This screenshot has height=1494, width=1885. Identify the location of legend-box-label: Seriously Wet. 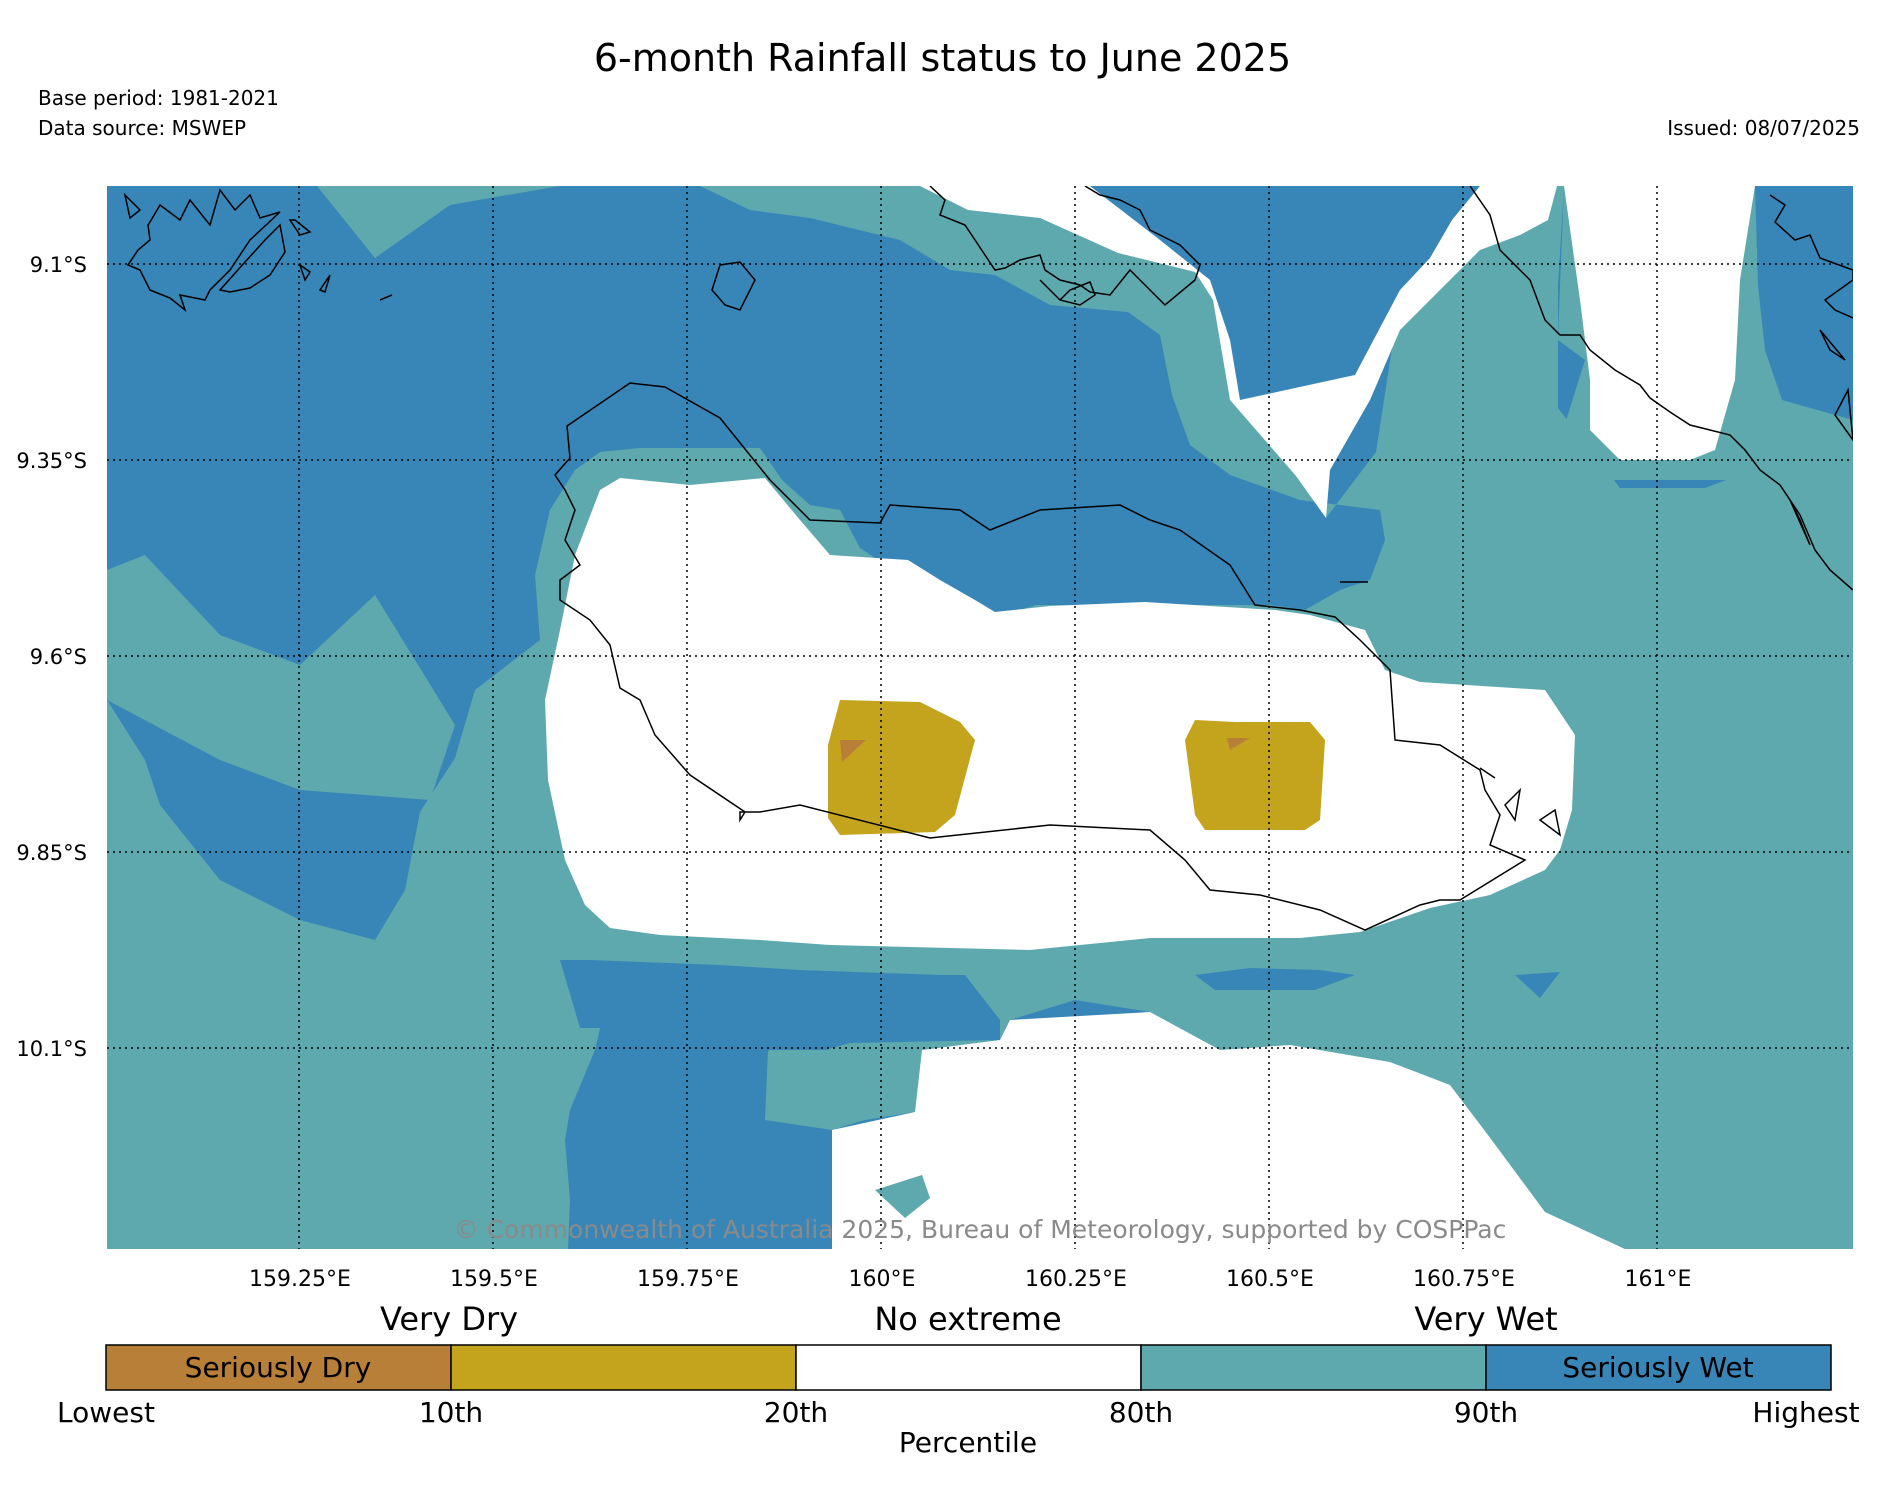
(1657, 1367).